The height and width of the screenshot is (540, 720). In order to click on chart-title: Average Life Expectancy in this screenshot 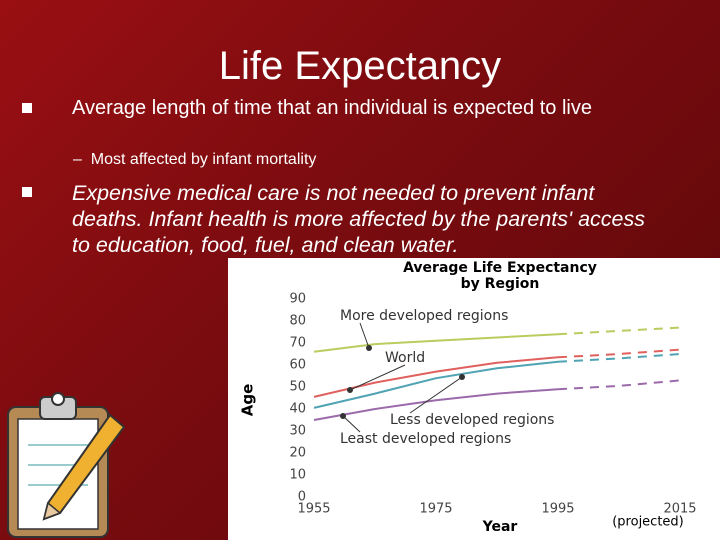, I will do `click(500, 268)`.